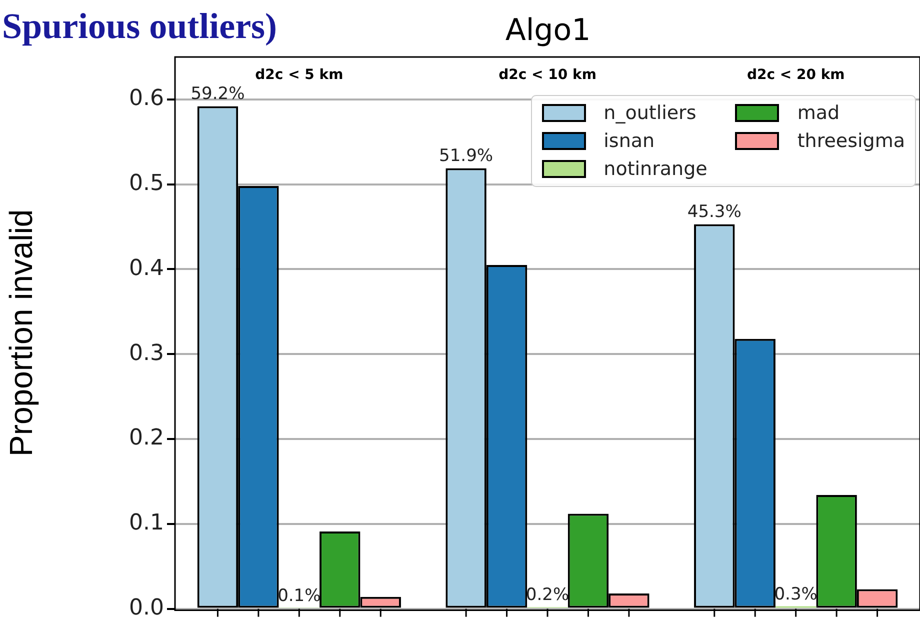  Describe the element at coordinates (795, 75) in the screenshot. I see `x-tick-label: d2c < 20 km` at that location.